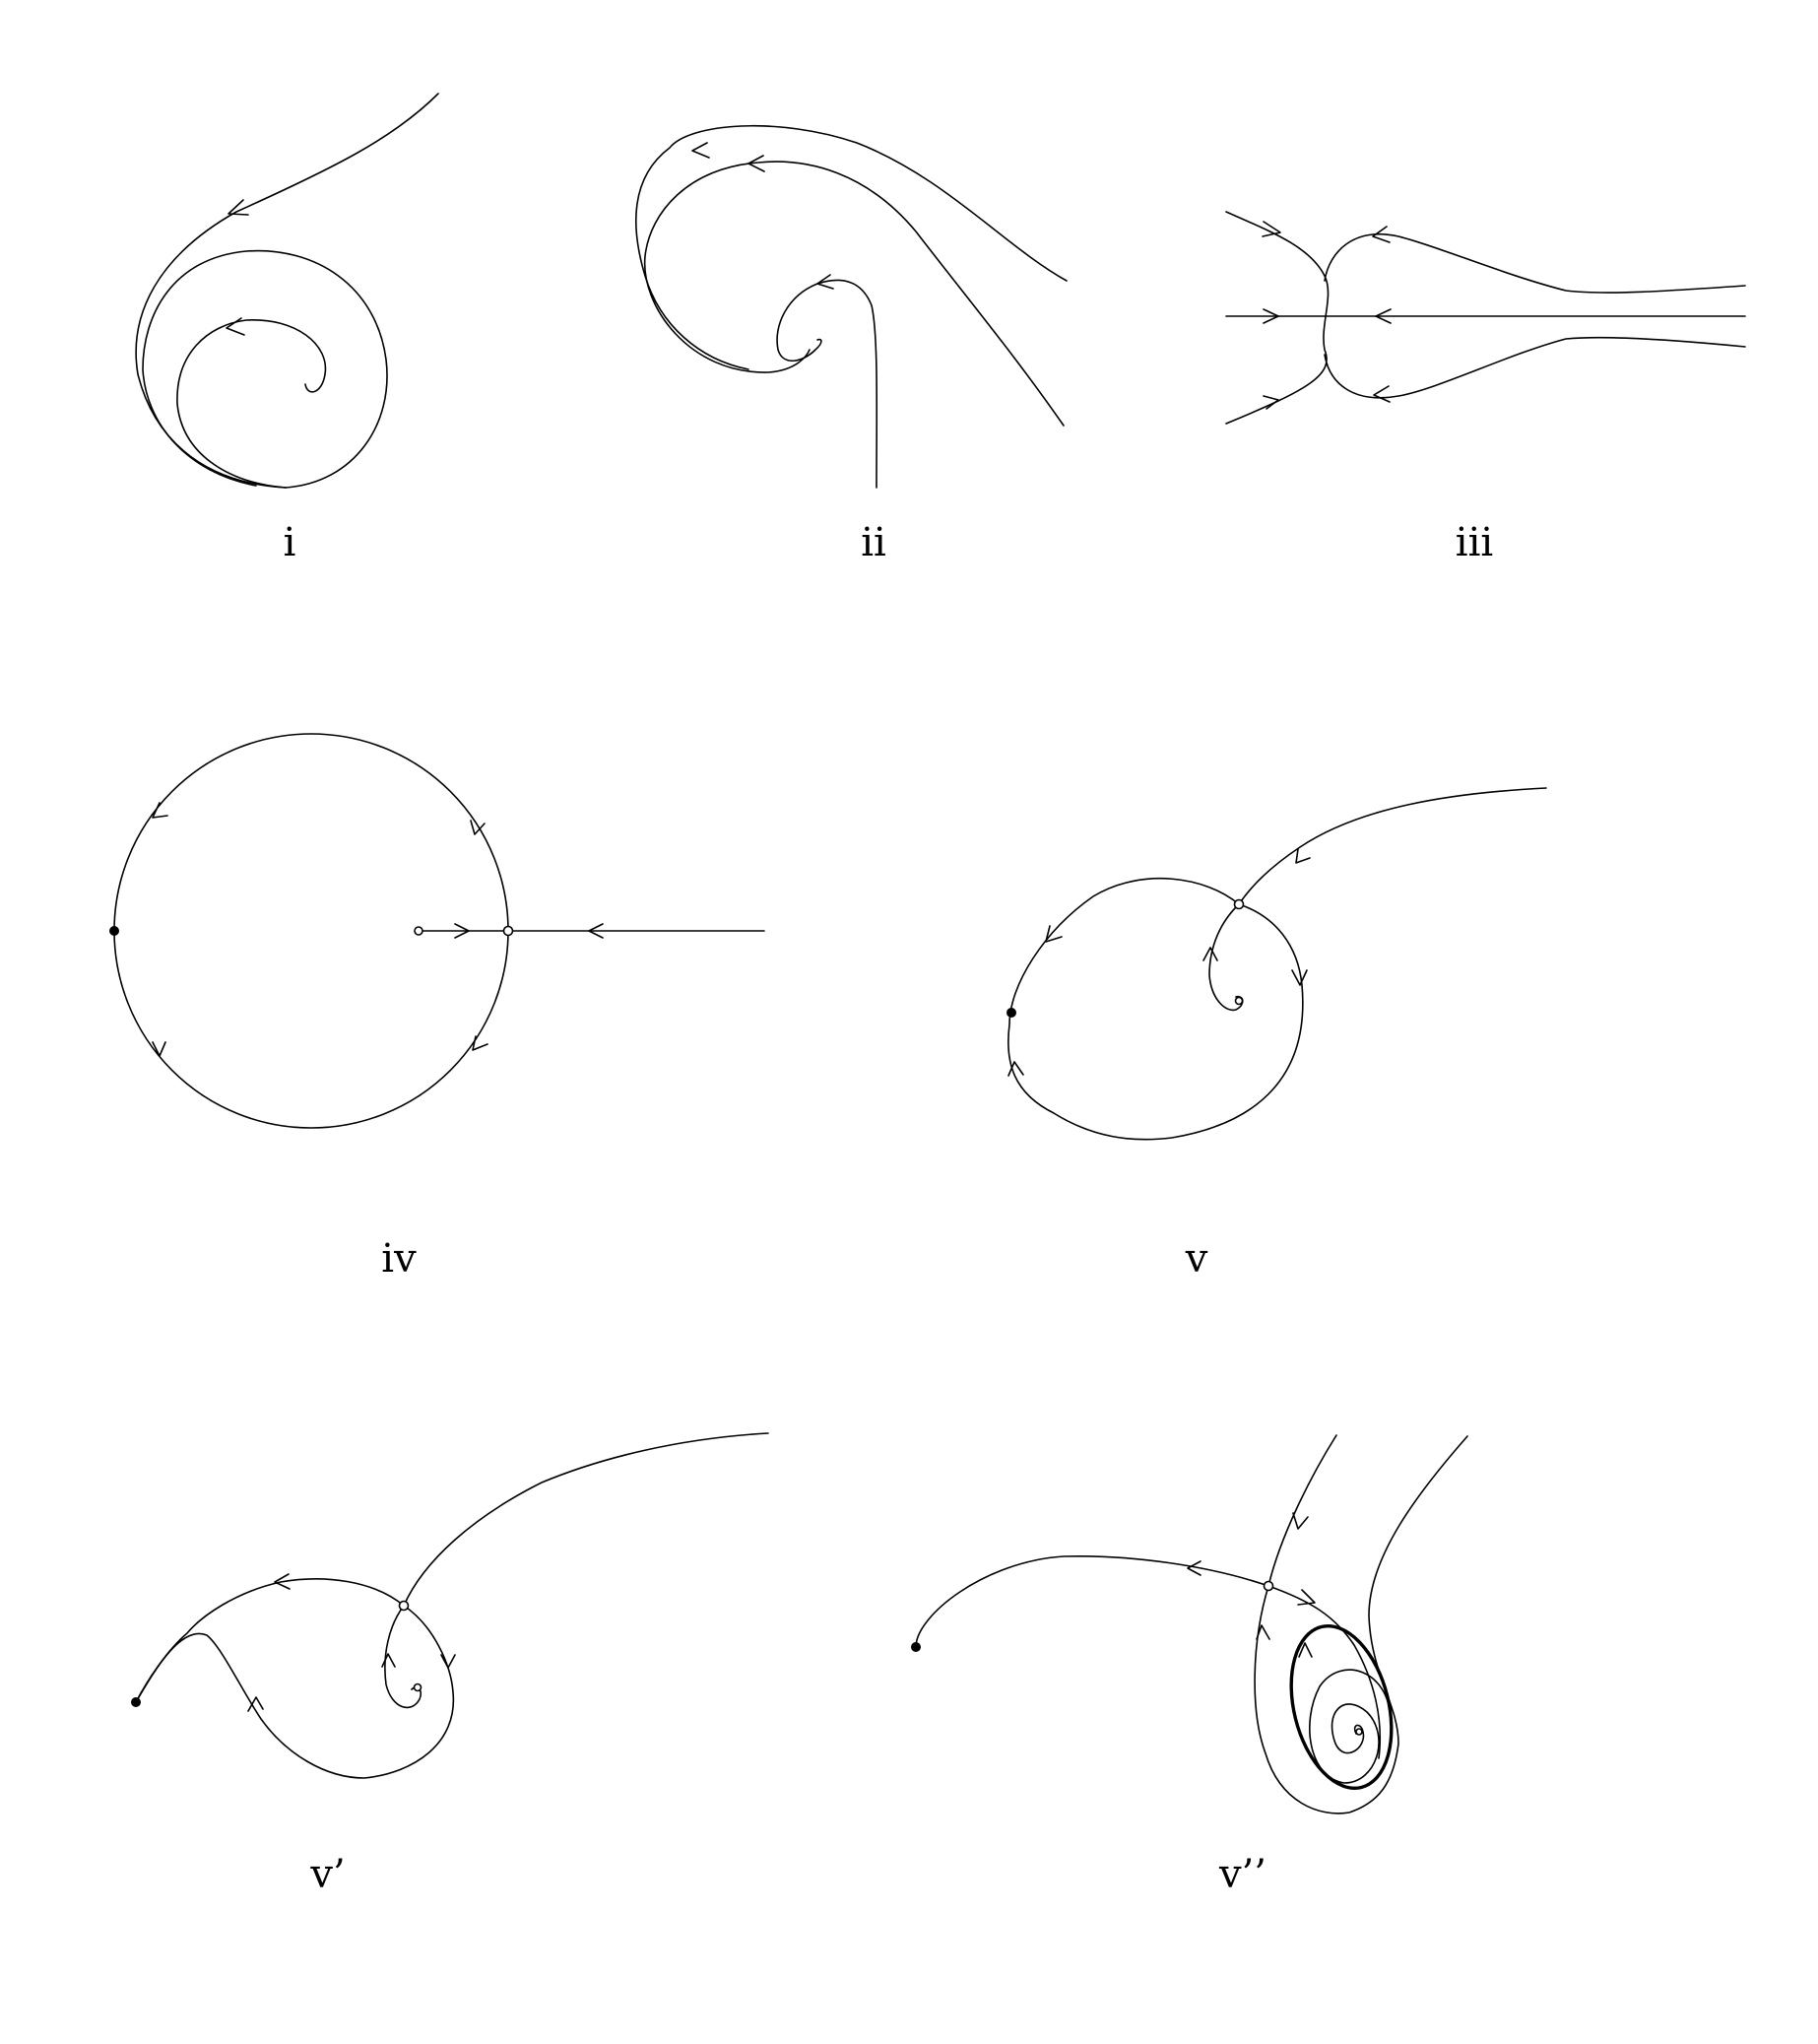 The height and width of the screenshot is (2044, 1818). What do you see at coordinates (417, 1687) in the screenshot?
I see `panel-v1-focus-point` at bounding box center [417, 1687].